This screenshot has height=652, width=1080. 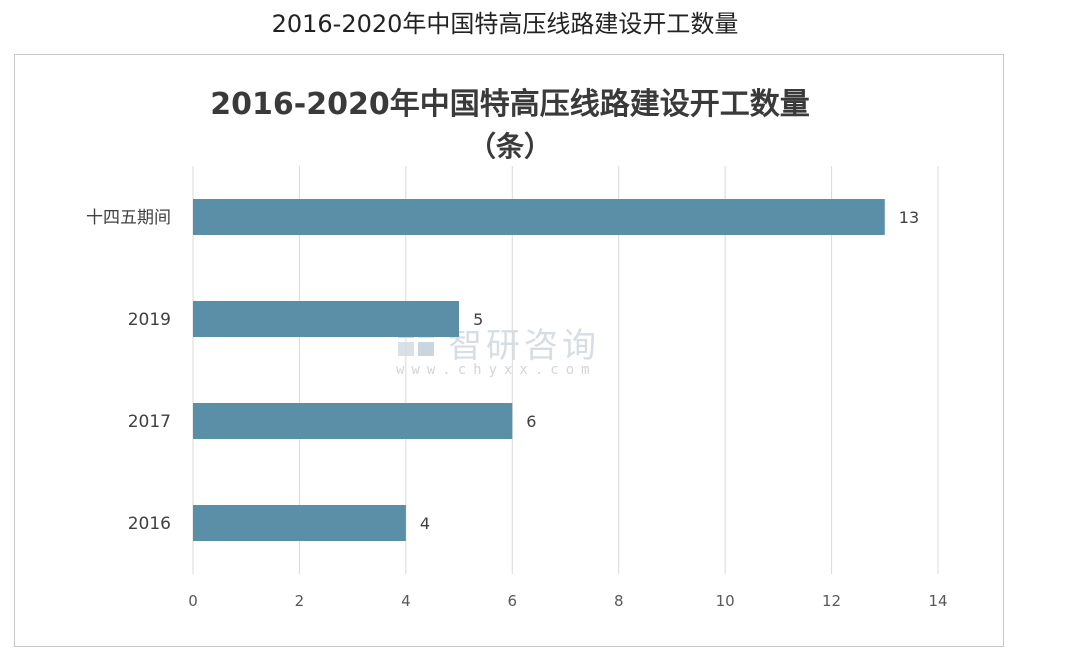 What do you see at coordinates (509, 104) in the screenshot?
I see `chart-title: 2016-2020年中国特高压线路建设开工数量` at bounding box center [509, 104].